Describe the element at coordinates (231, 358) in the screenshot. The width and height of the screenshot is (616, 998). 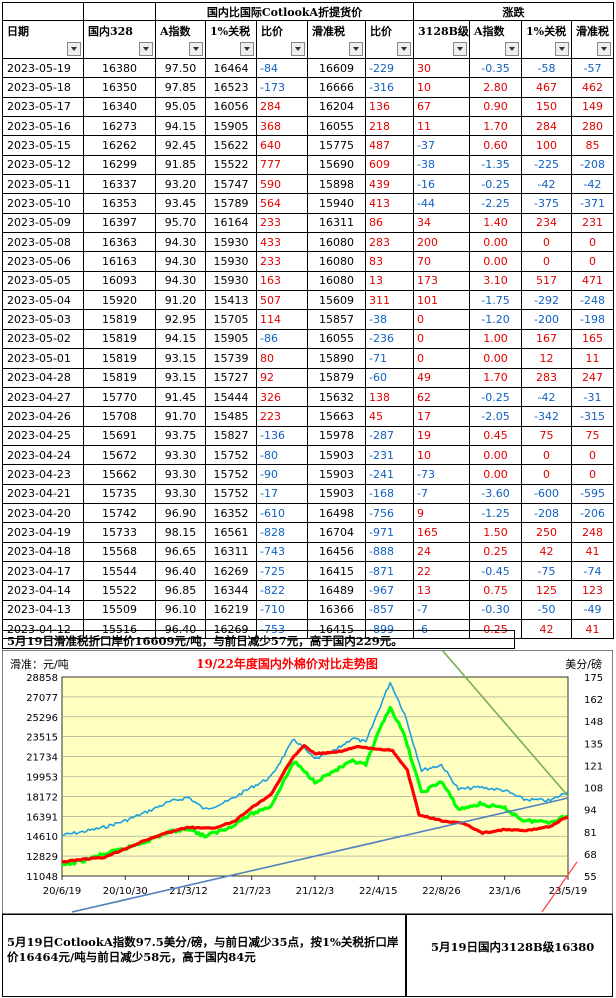
I see `table-cell: 15739` at that location.